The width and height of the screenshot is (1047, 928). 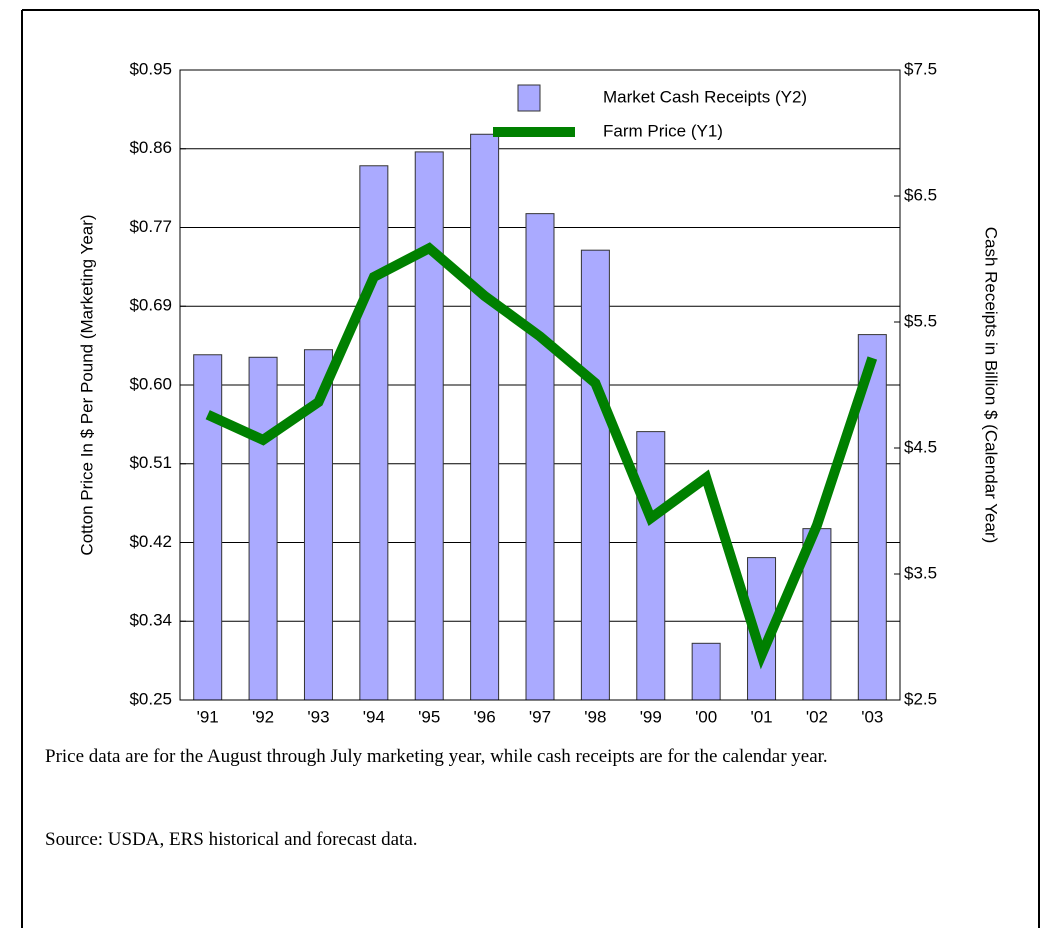 What do you see at coordinates (920, 320) in the screenshot?
I see `y2-tick-label: $5.5` at bounding box center [920, 320].